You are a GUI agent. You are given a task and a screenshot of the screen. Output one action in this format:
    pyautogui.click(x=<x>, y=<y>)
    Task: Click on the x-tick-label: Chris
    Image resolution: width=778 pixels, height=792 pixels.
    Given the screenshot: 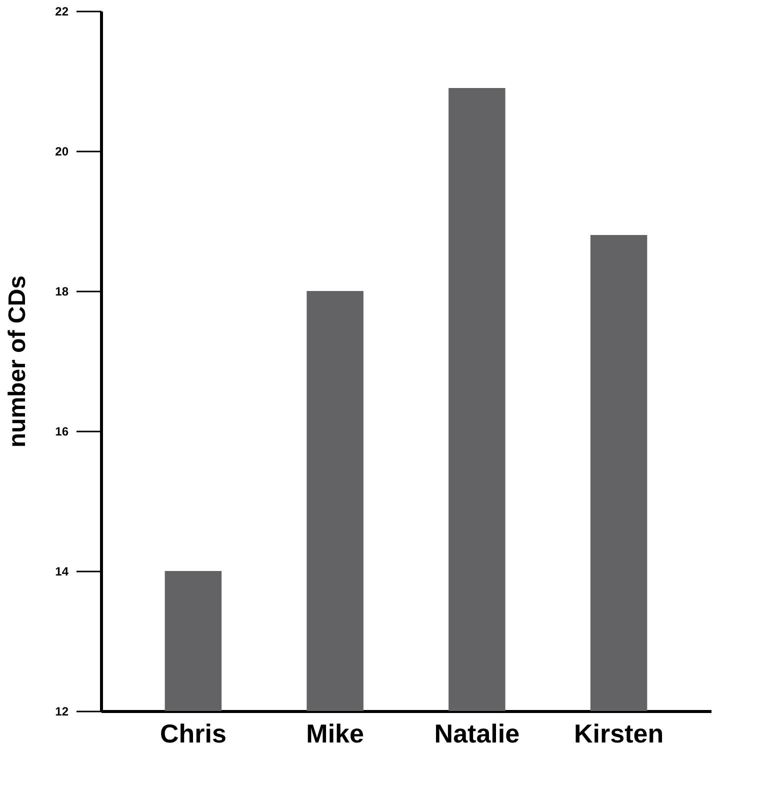 What is the action you would take?
    pyautogui.click(x=193, y=733)
    